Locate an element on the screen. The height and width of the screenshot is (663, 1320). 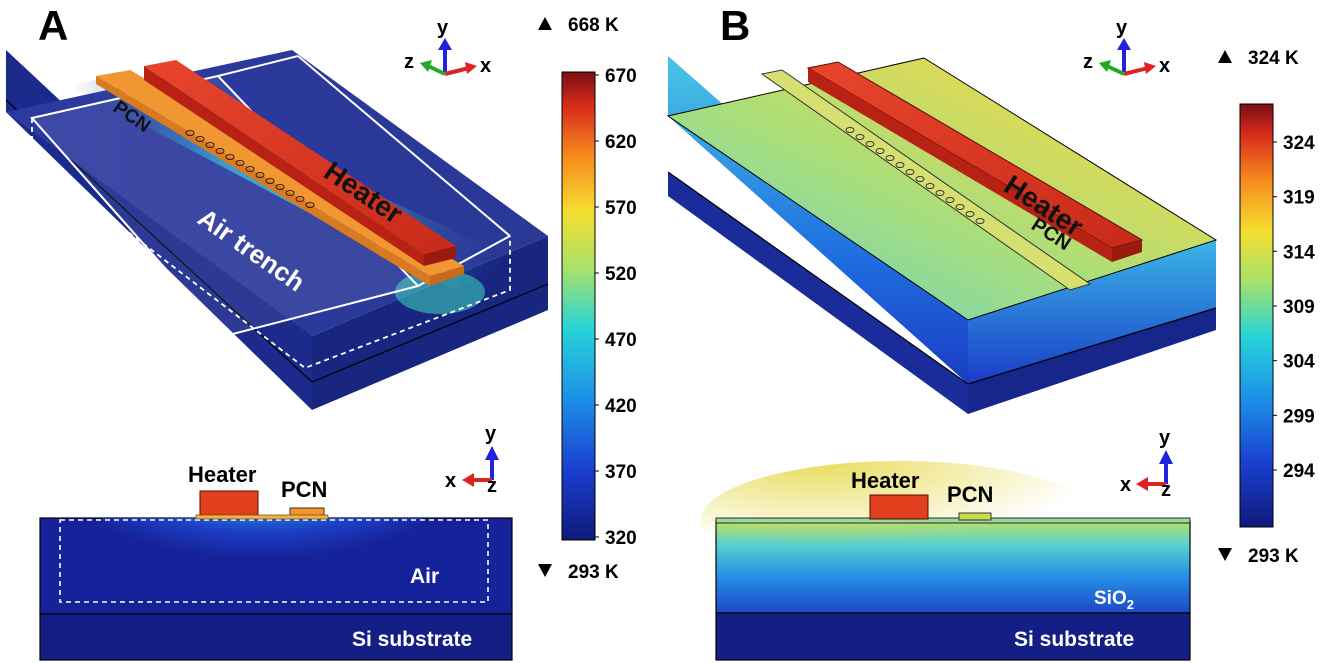
b-colorbar: 324 K 324 319 314 309 304 299 294 293 K is located at coordinates (1266, 307).